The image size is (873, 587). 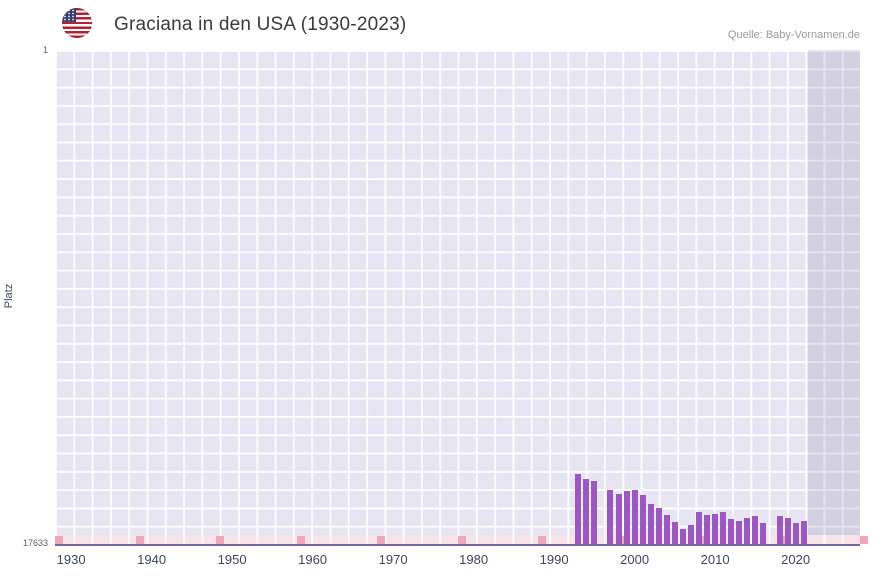 What do you see at coordinates (763, 533) in the screenshot?
I see `bar-2016` at bounding box center [763, 533].